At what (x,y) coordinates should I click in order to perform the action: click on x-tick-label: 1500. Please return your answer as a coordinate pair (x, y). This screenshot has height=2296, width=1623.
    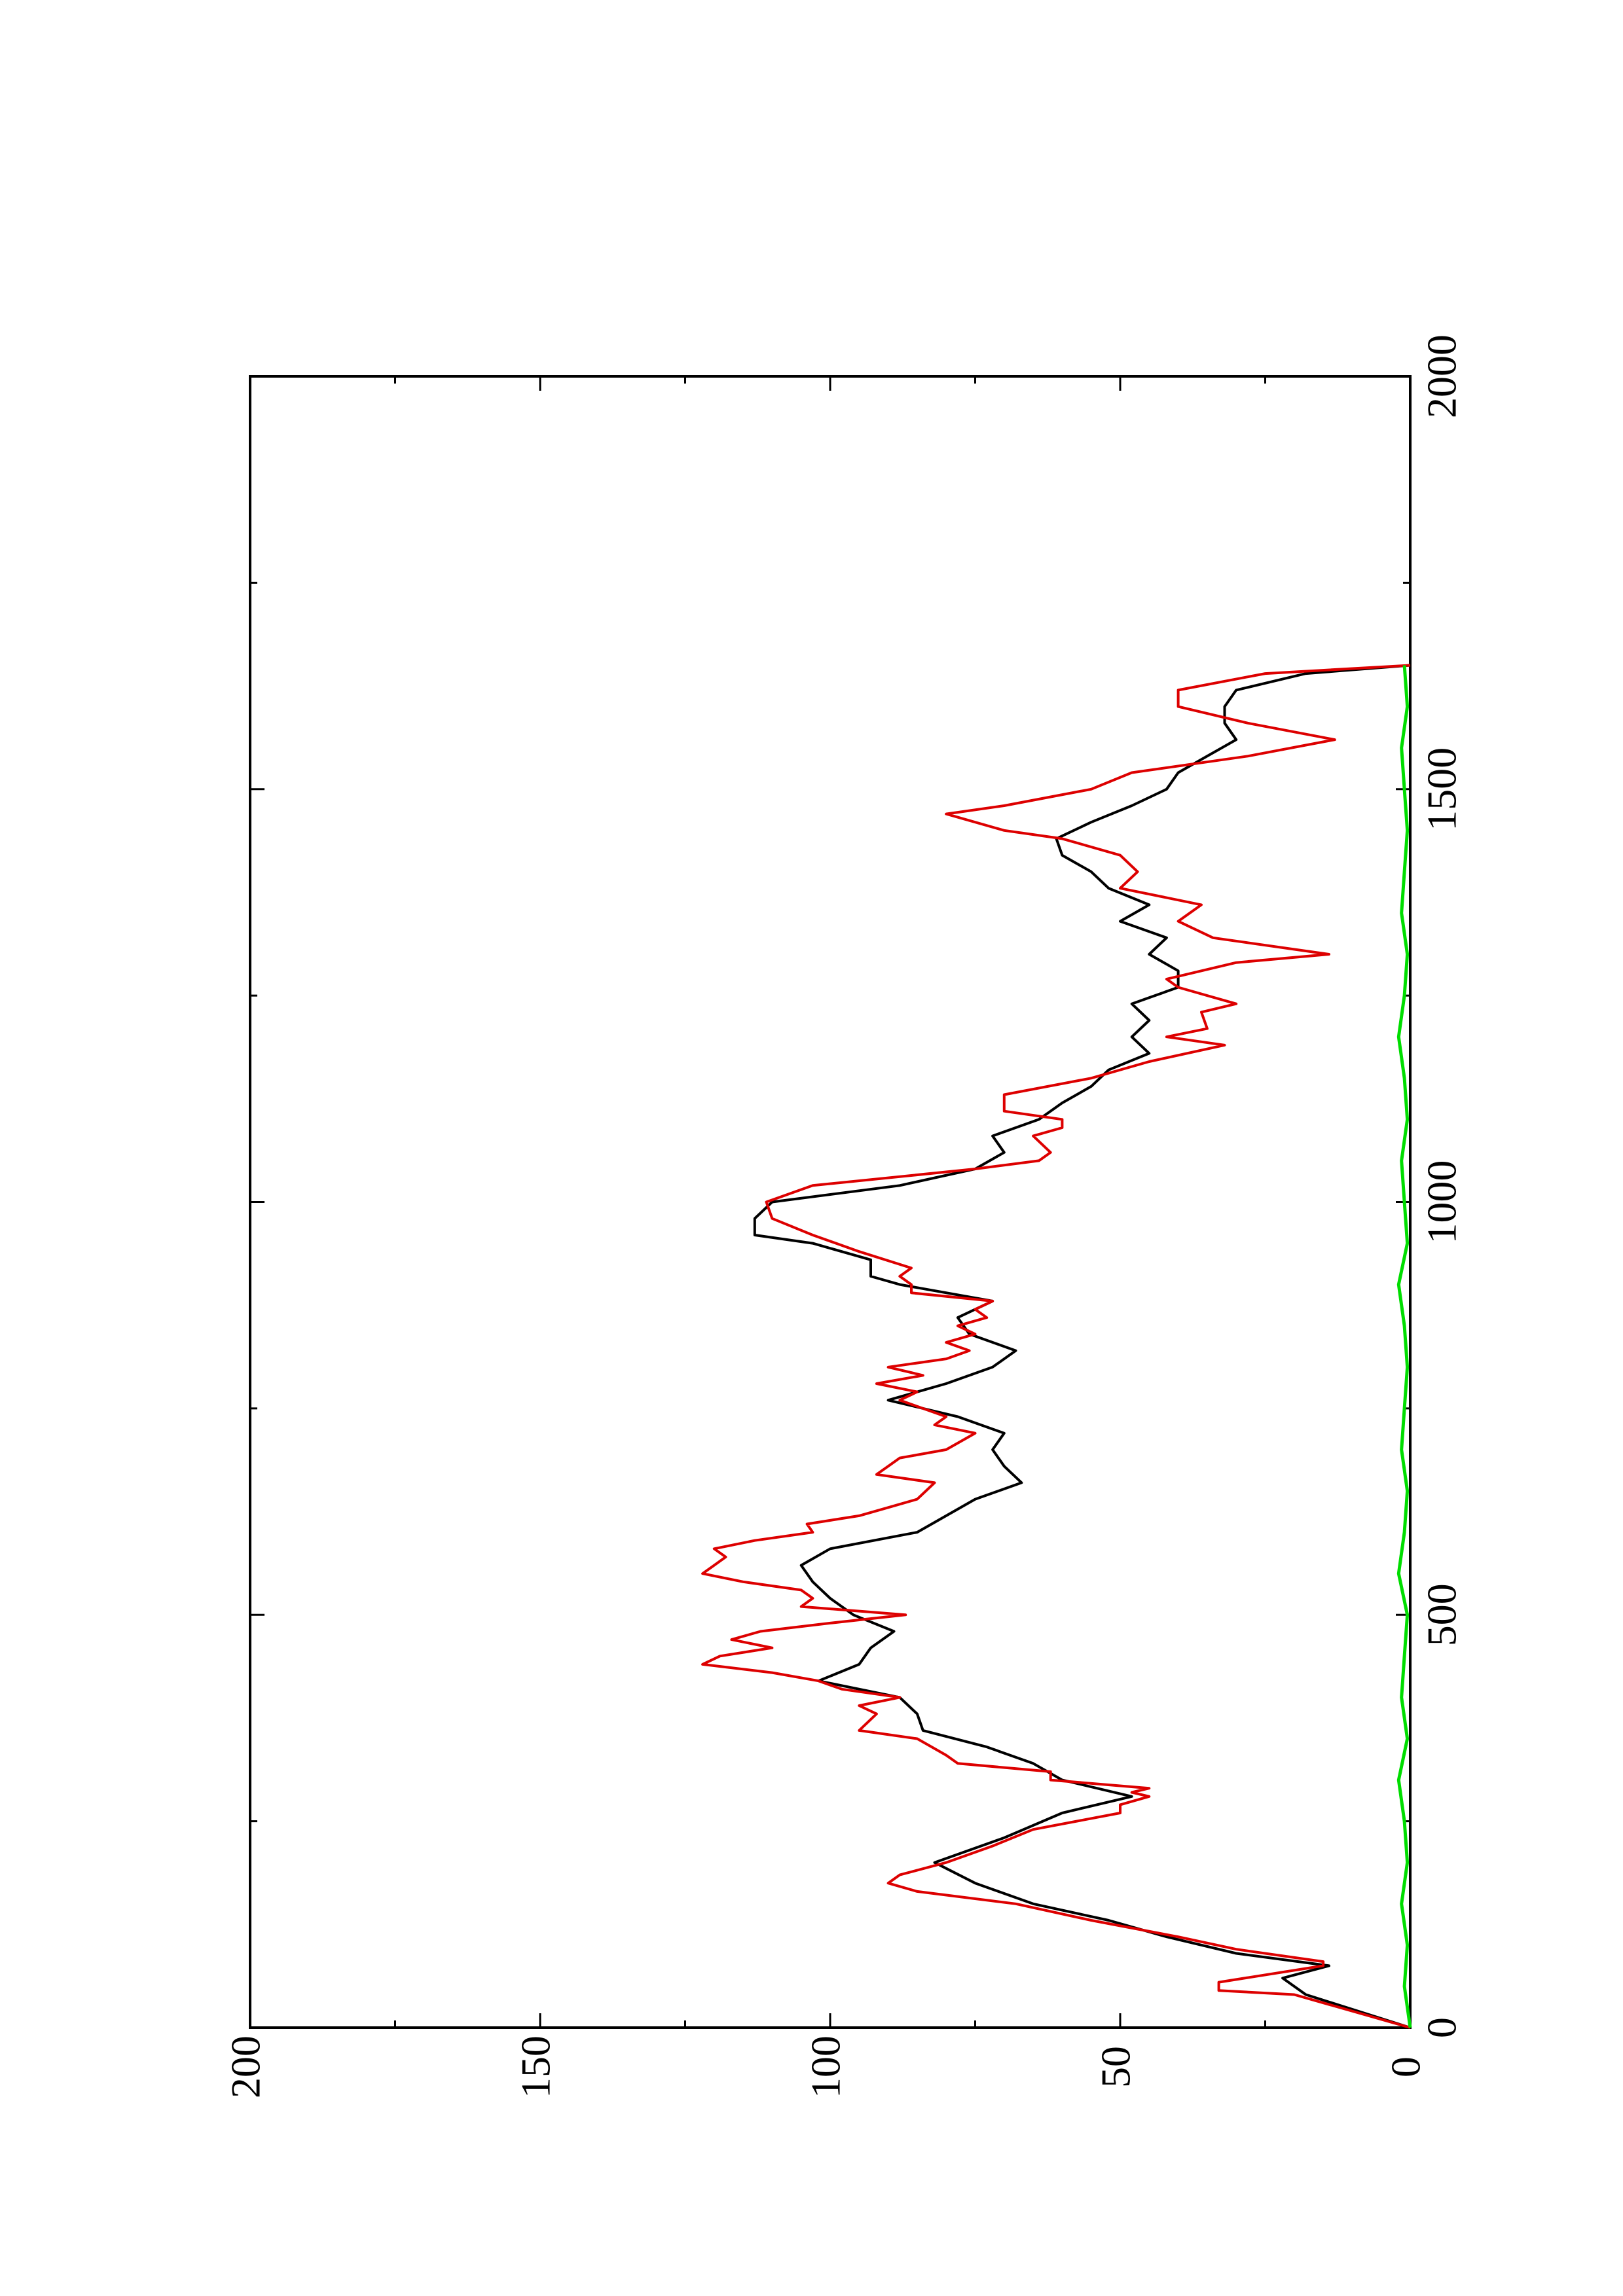
    Looking at the image, I should click on (1442, 789).